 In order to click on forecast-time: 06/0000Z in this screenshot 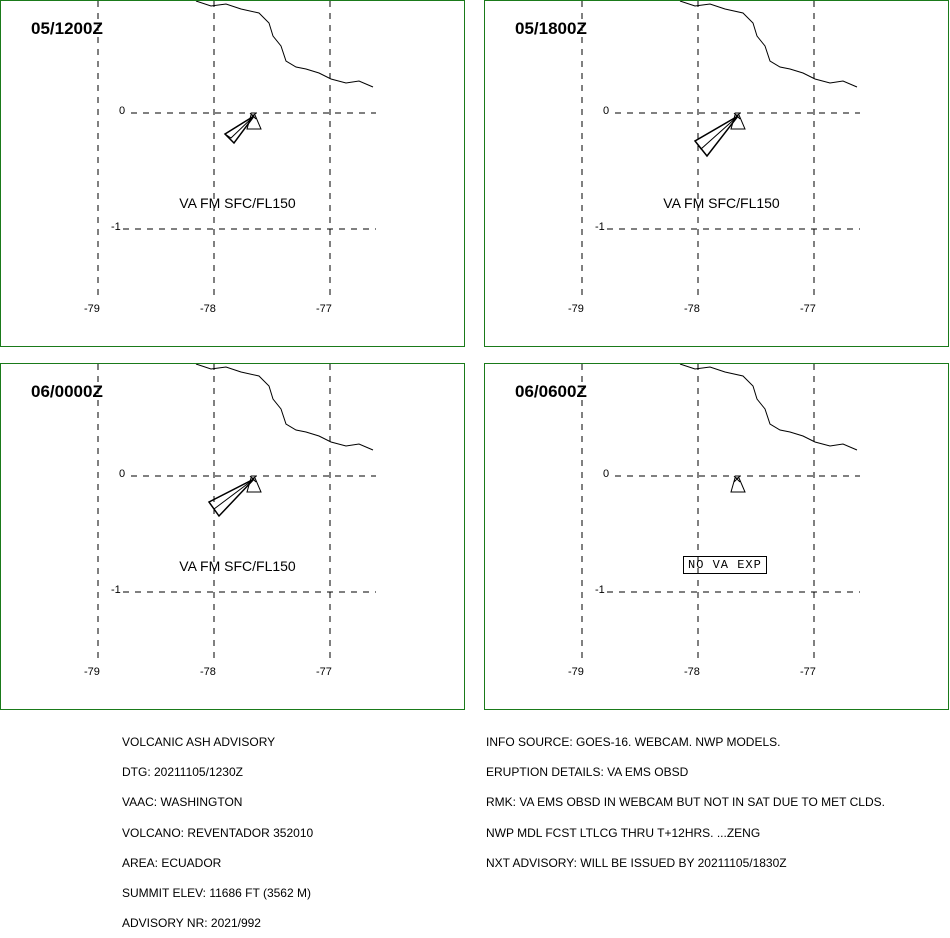, I will do `click(67, 391)`.